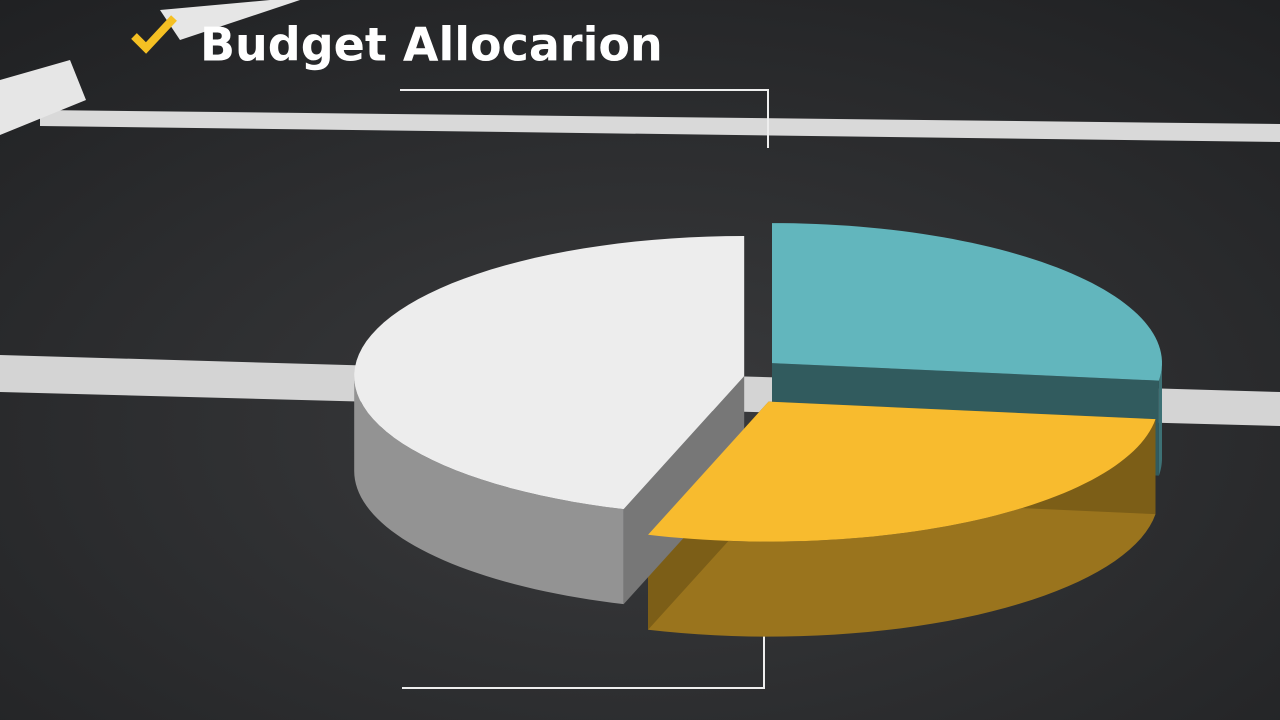  What do you see at coordinates (431, 45) in the screenshot?
I see `chart-title: Budget Allocarion` at bounding box center [431, 45].